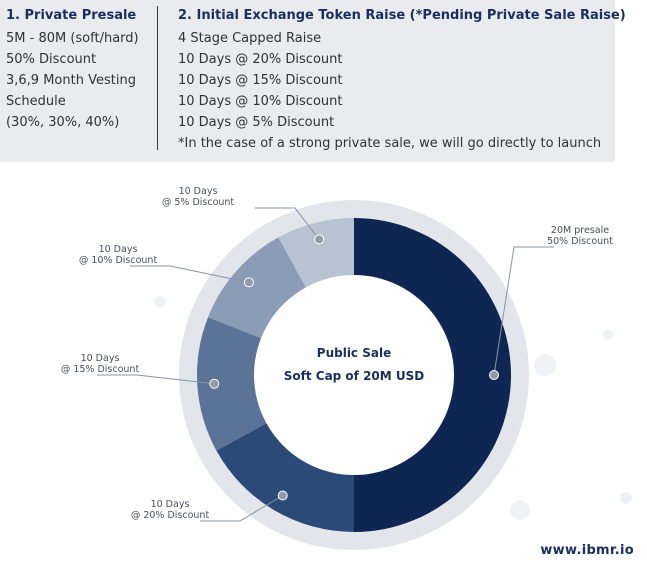 The image size is (647, 568). I want to click on slice-label: @ 15% Discount, so click(100, 369).